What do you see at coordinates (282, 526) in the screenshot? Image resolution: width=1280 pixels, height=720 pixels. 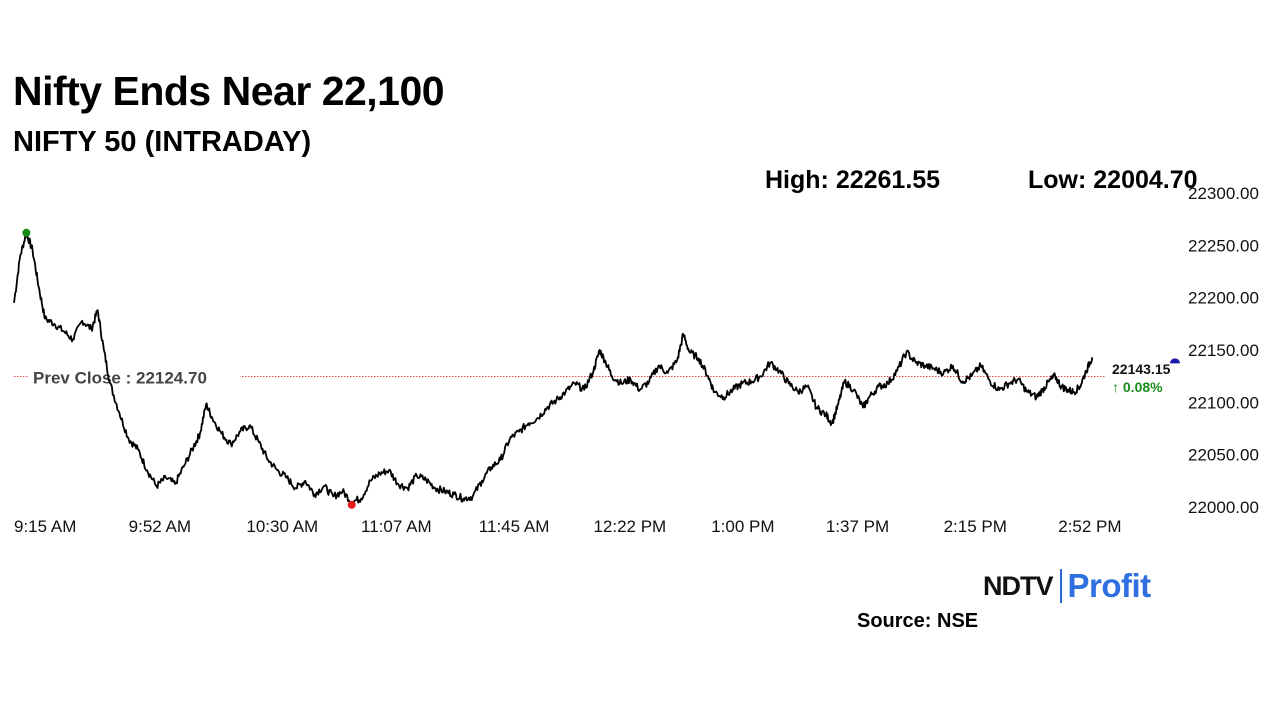 I see `x-tick-label: 10:30 AM` at bounding box center [282, 526].